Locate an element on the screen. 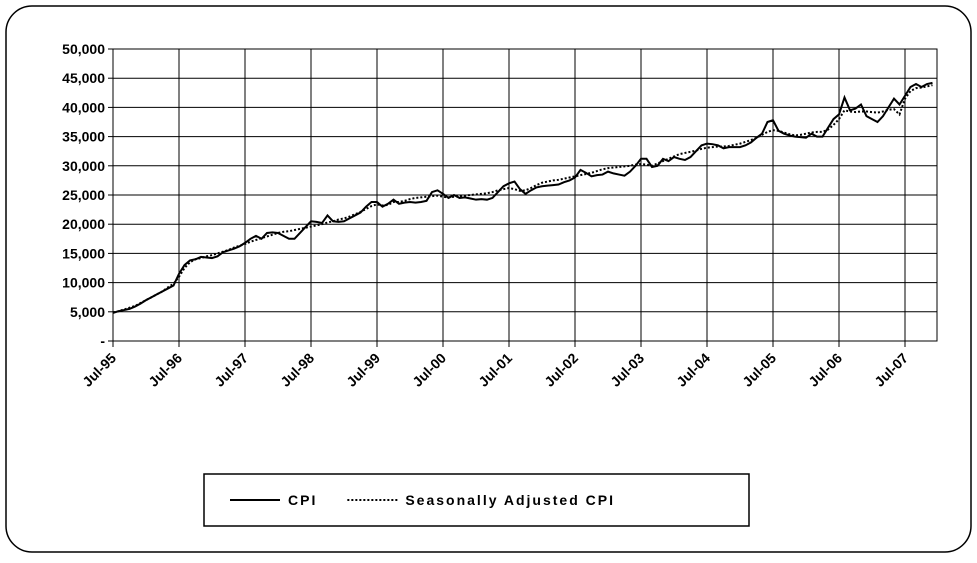  y-tick-label: - is located at coordinates (102, 341).